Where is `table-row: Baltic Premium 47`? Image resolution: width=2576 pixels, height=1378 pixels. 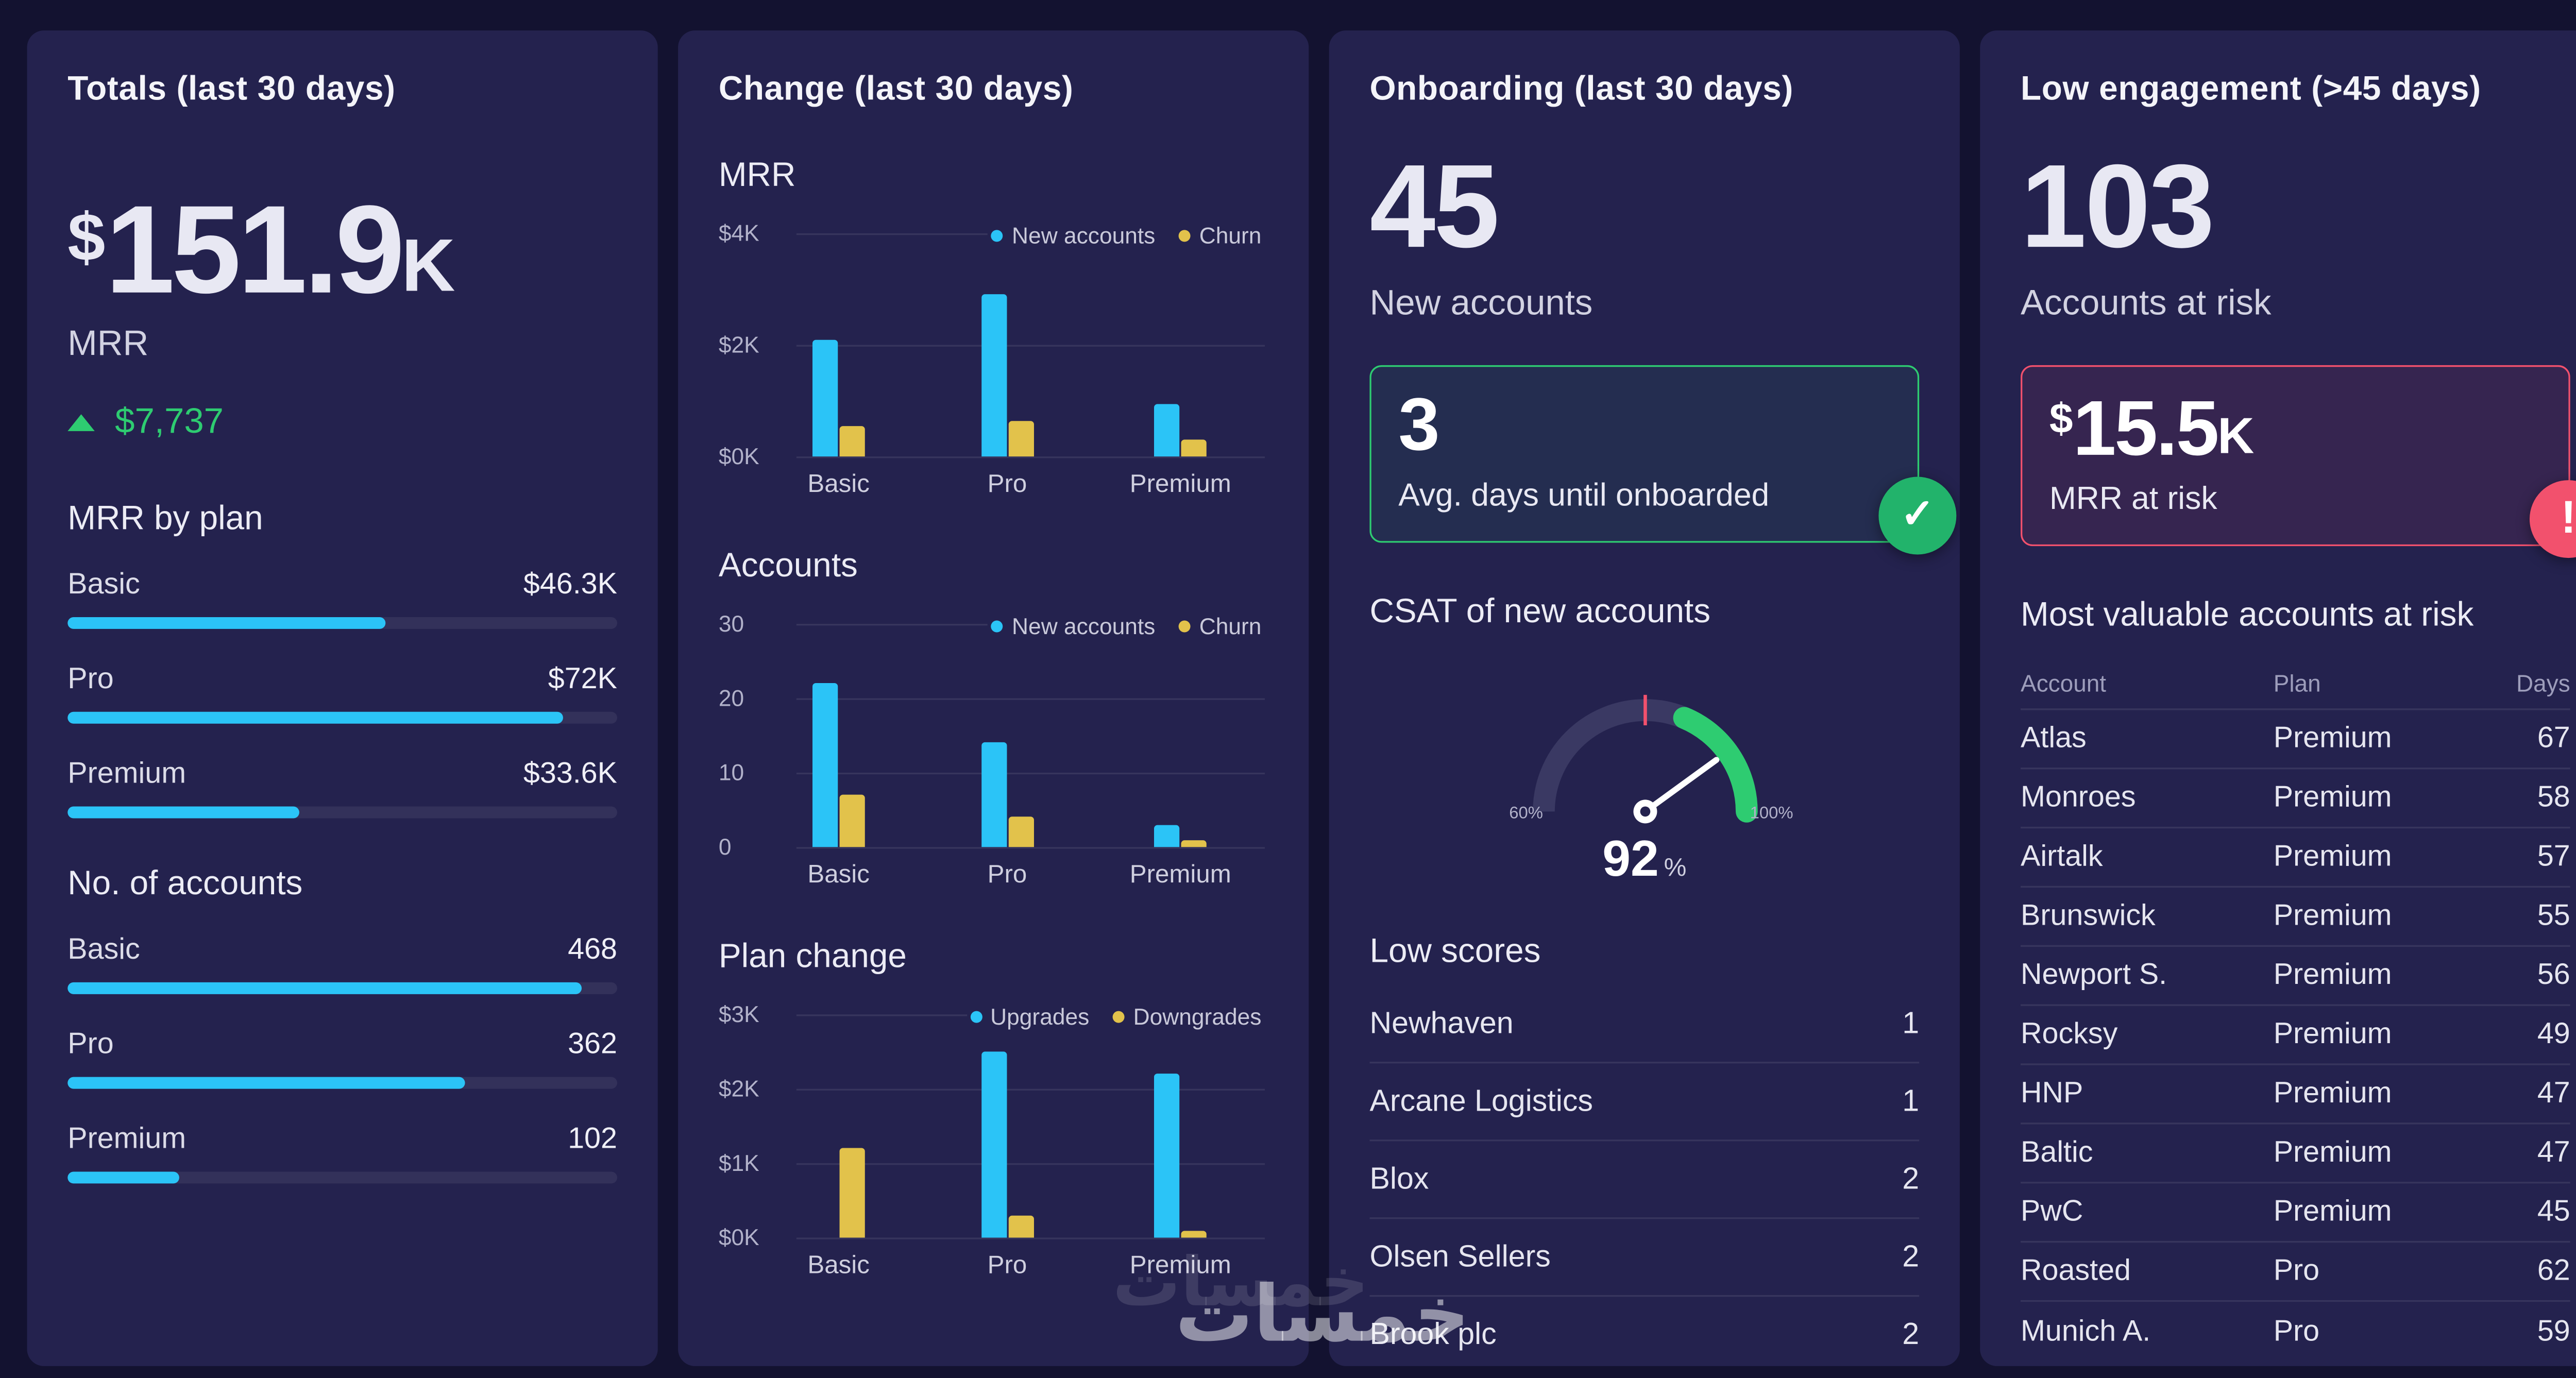 table-row: Baltic Premium 47 is located at coordinates (2295, 1153).